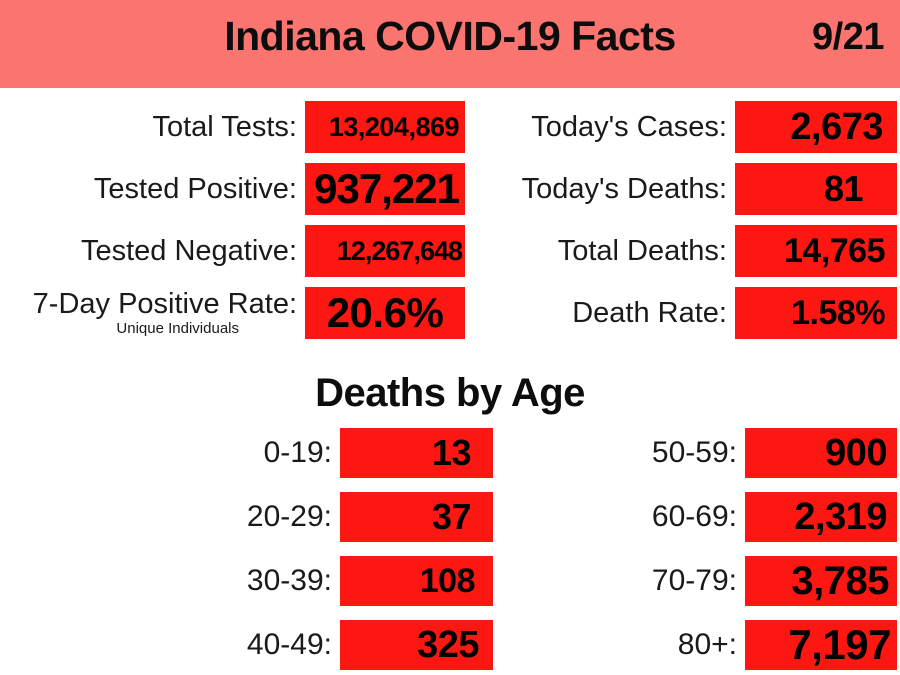  Describe the element at coordinates (816, 189) in the screenshot. I see `stat-value-box-todays-deaths: 81` at that location.